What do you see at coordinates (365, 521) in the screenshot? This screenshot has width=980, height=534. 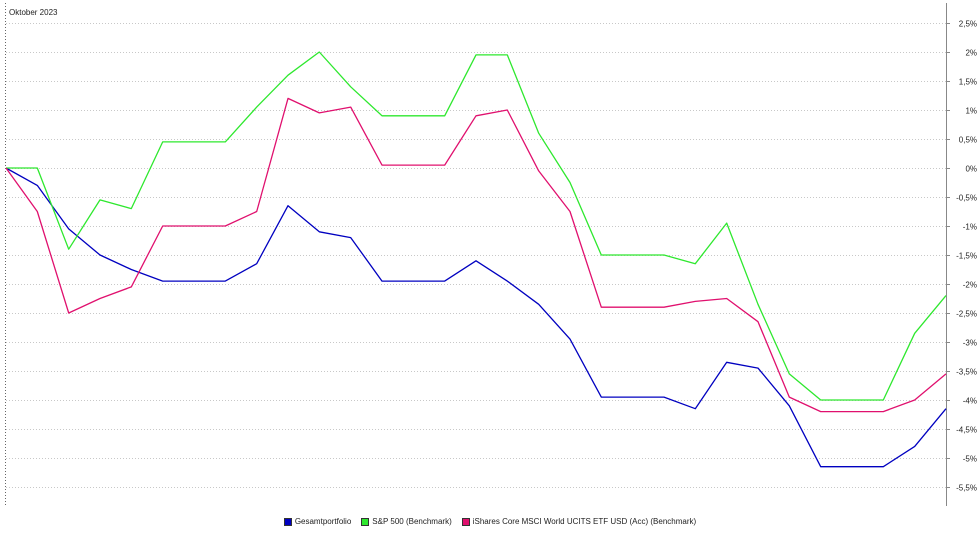 I see `legend-swatch-sp500` at bounding box center [365, 521].